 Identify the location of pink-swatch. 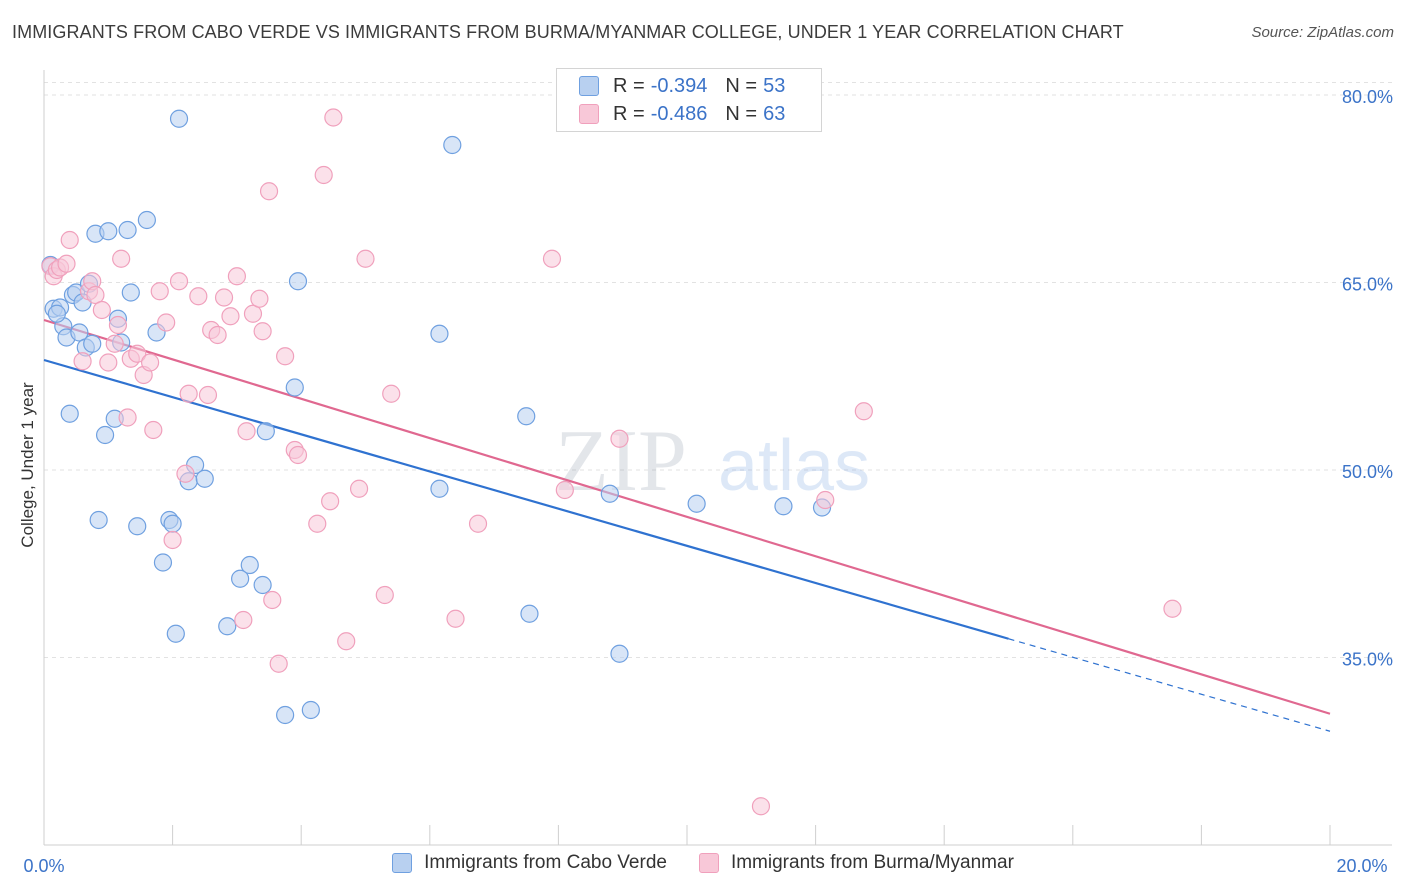
(589, 114).